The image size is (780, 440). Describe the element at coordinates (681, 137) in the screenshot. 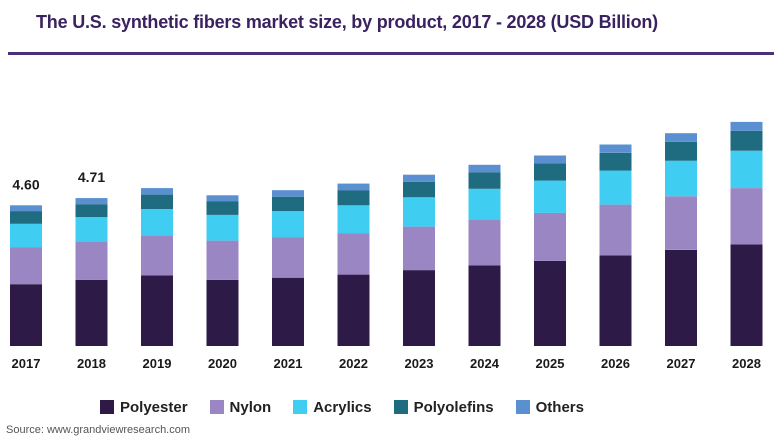

I see `bar-segment-others-2027` at that location.